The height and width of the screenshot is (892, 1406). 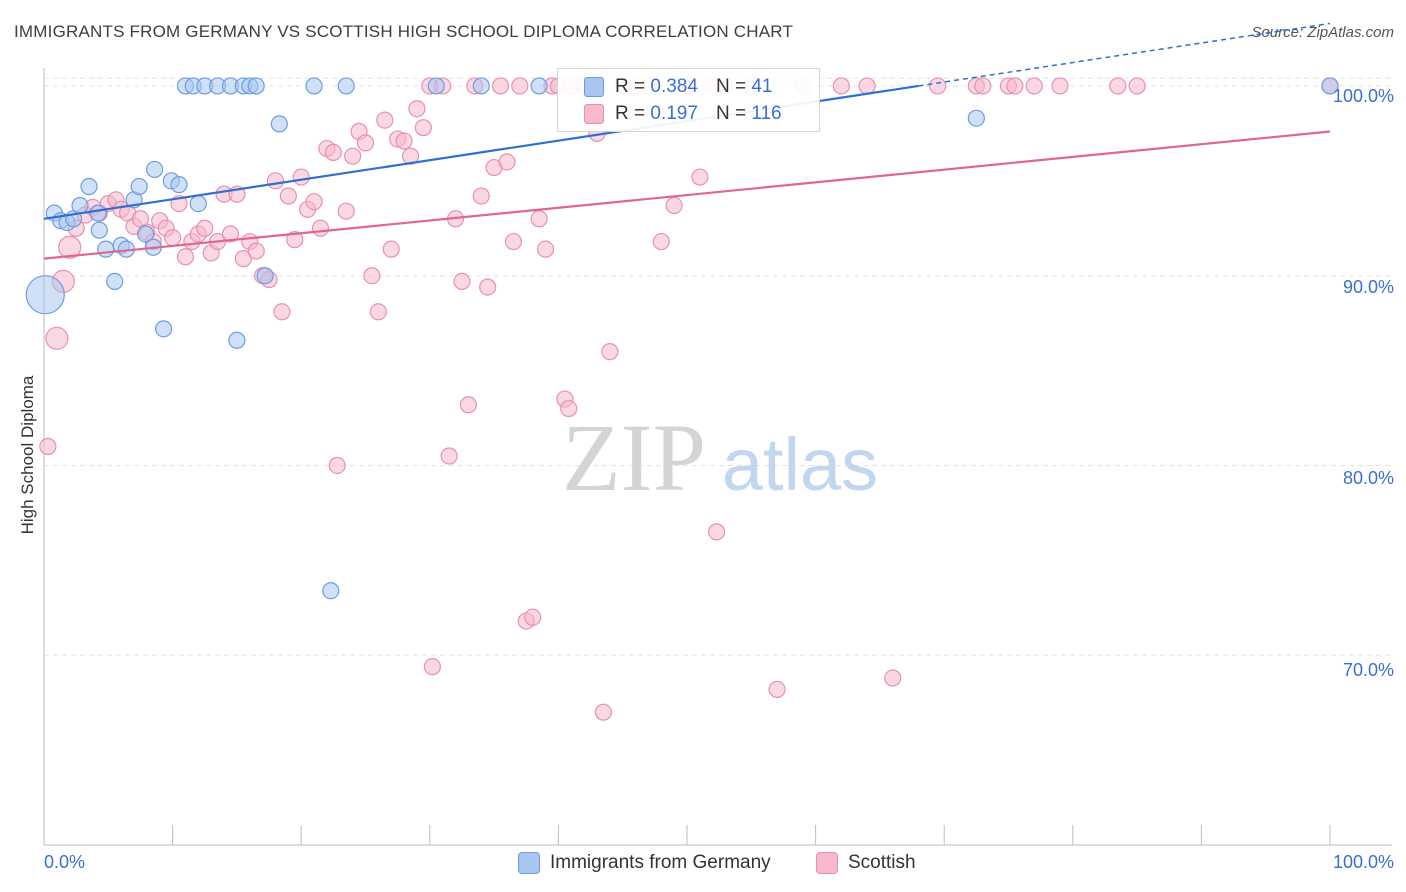 What do you see at coordinates (882, 862) in the screenshot?
I see `legend-scottish-label: Scottish` at bounding box center [882, 862].